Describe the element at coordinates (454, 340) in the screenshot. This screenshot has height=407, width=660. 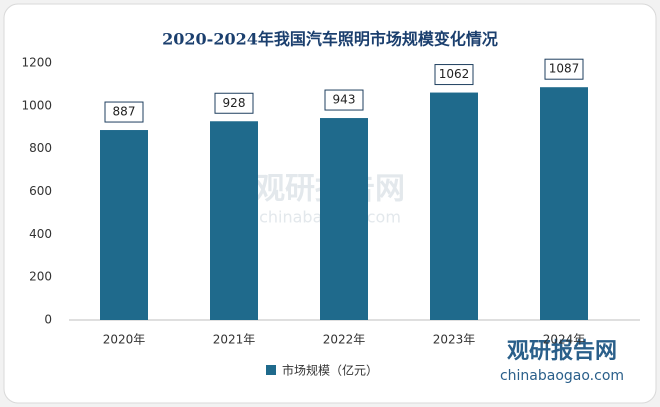
I see `x-tick-label: 2023年` at that location.